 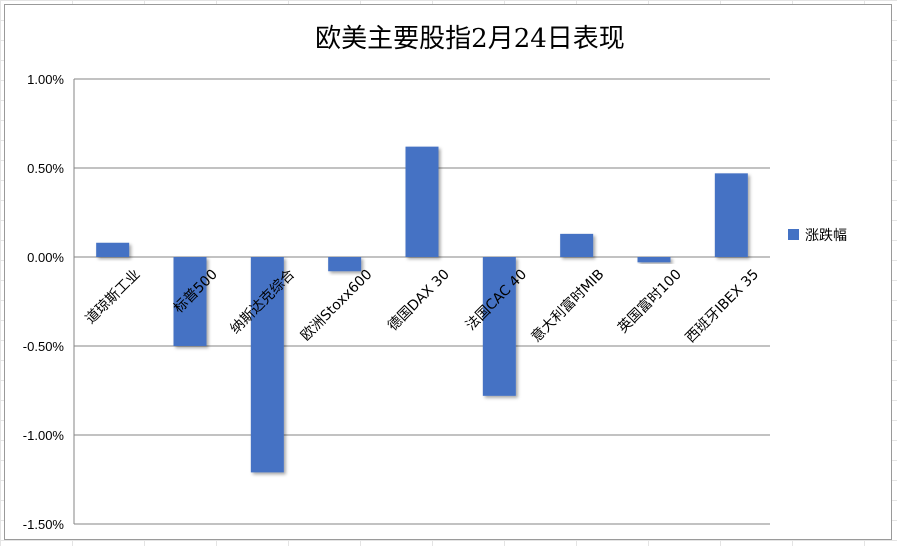 What do you see at coordinates (793, 234) in the screenshot?
I see `legend-swatch` at bounding box center [793, 234].